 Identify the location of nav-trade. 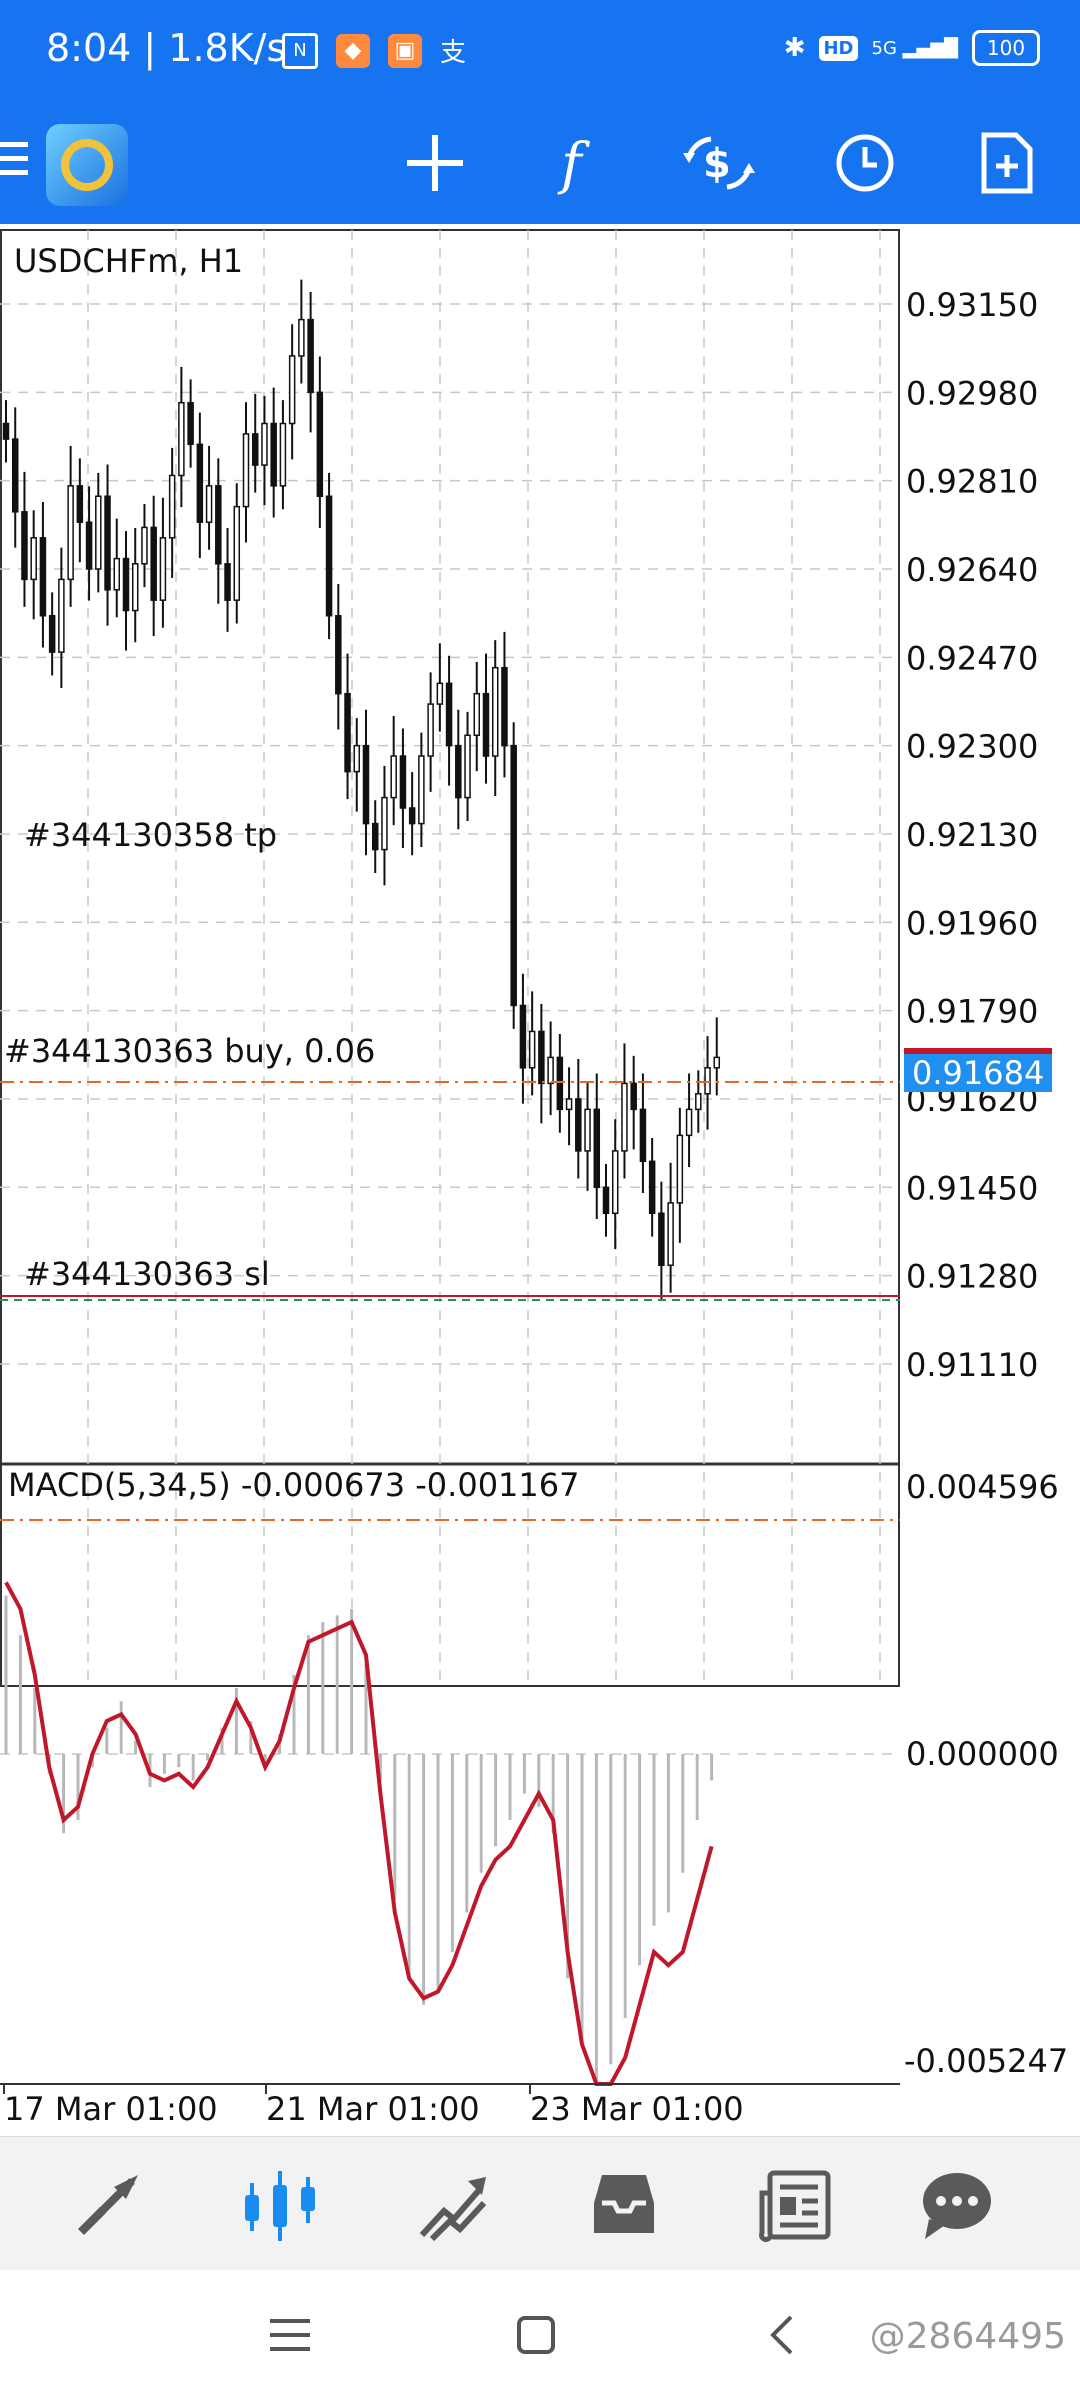
(452, 2205).